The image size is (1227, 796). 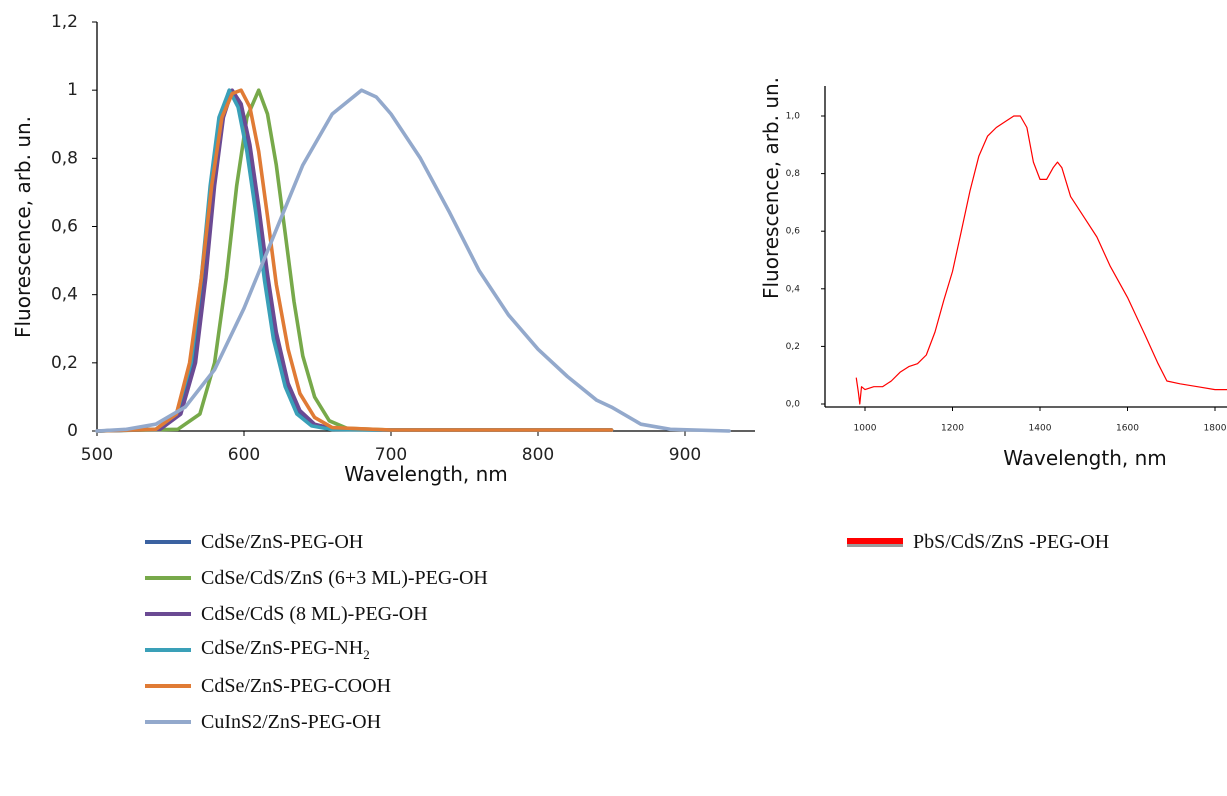 I want to click on right-series, so click(x=1041, y=260).